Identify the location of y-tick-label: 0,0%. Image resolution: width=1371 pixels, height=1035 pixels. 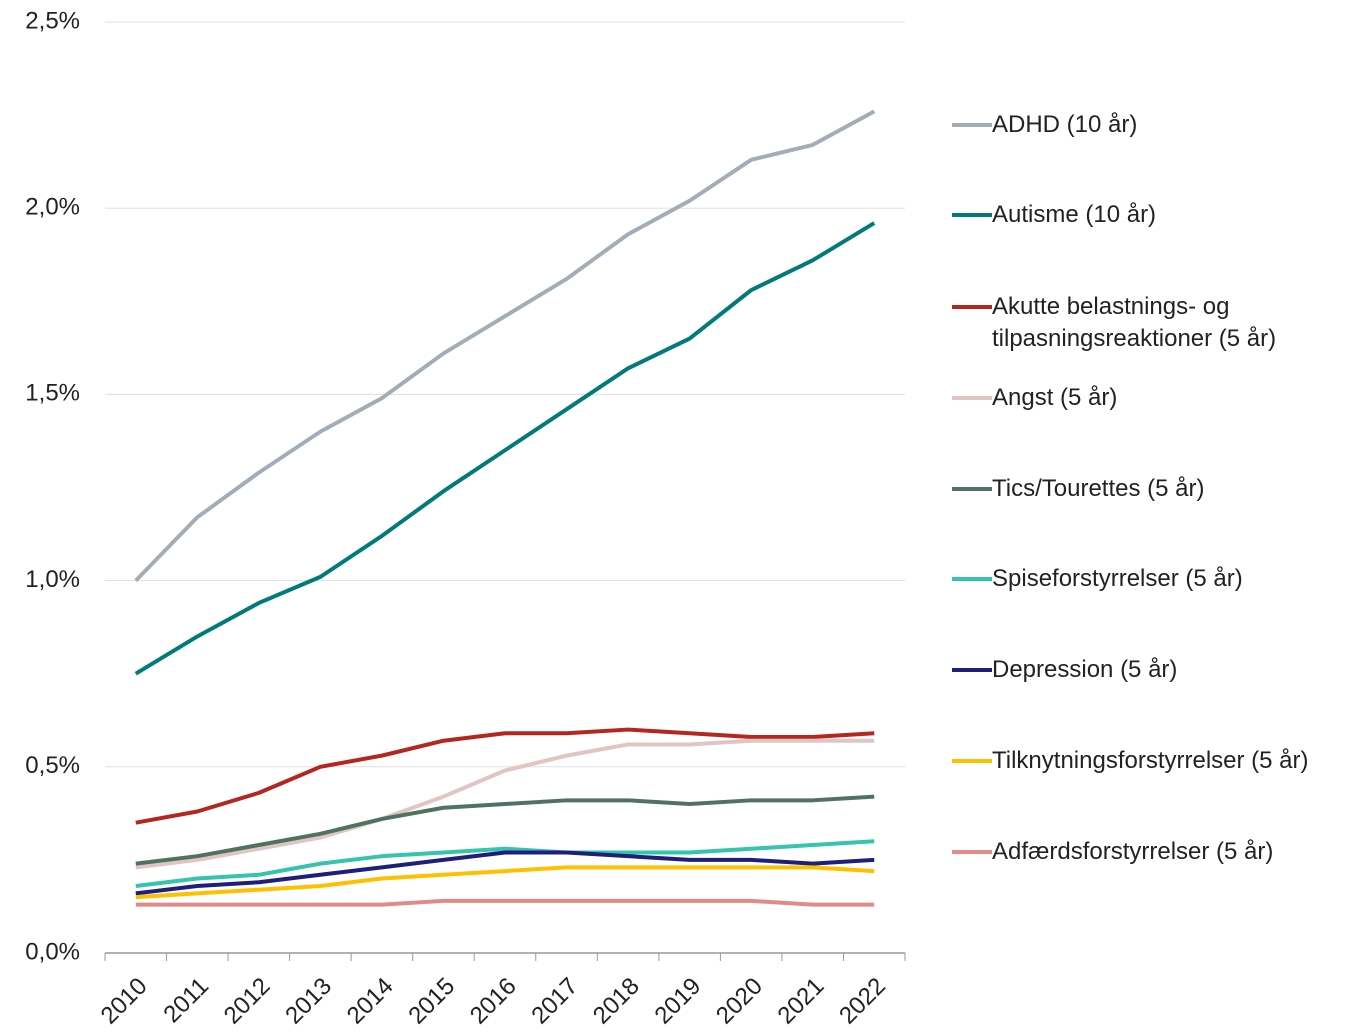
(52, 951).